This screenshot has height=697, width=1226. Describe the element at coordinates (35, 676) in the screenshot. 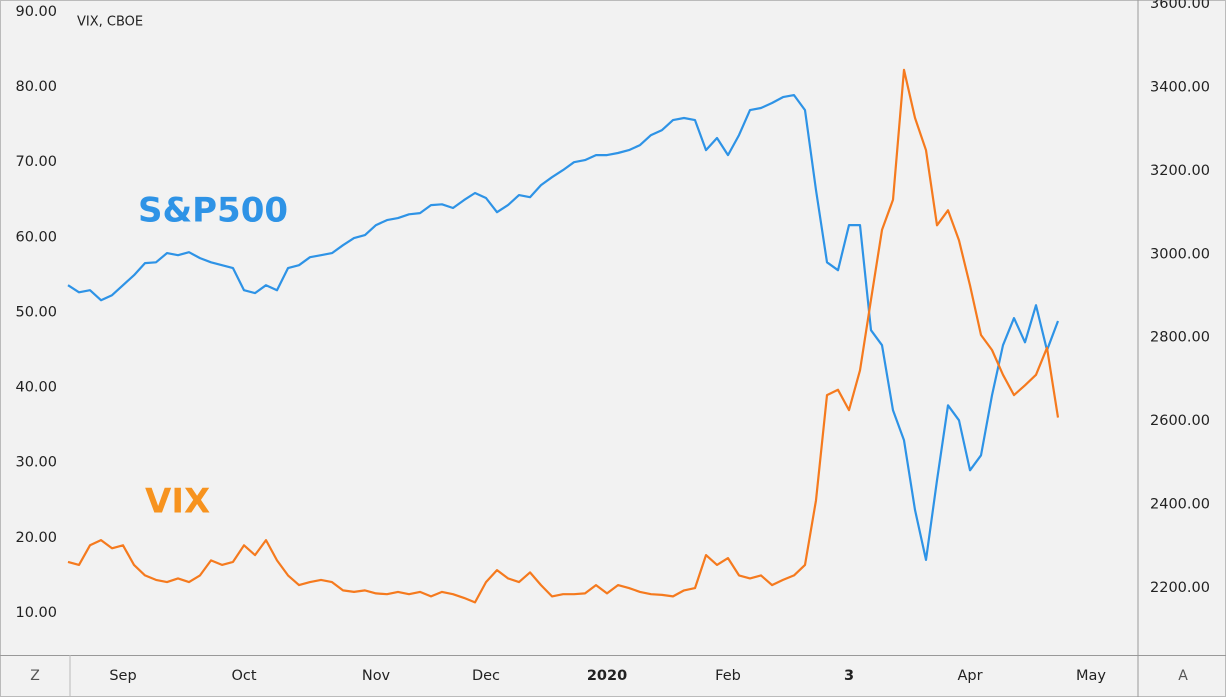

I see `button: Z` at that location.